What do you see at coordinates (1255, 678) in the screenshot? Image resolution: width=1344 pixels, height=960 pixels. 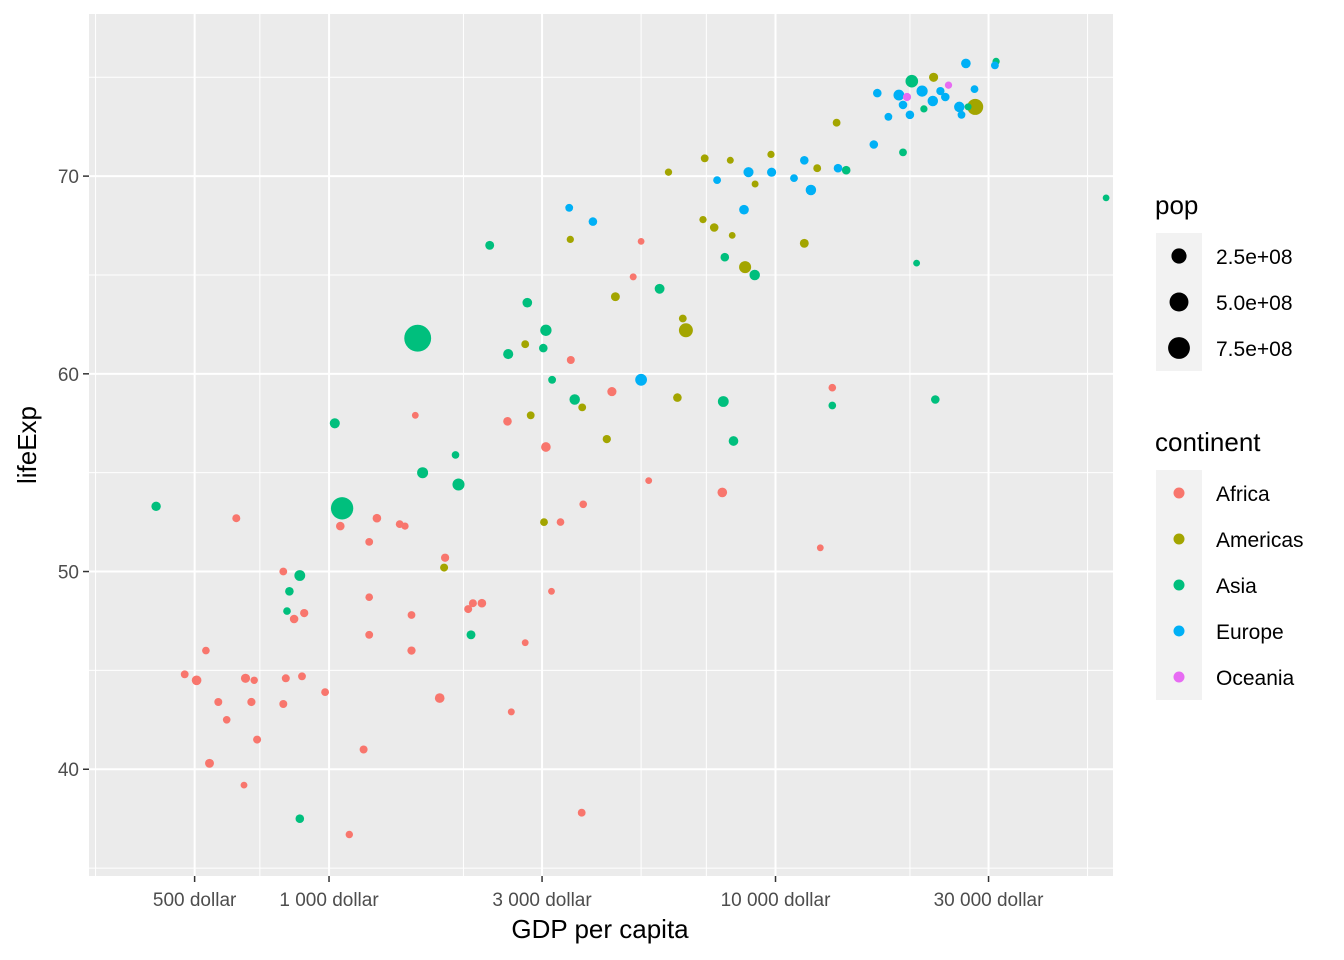 I see `legend-label-oceania: Oceania` at bounding box center [1255, 678].